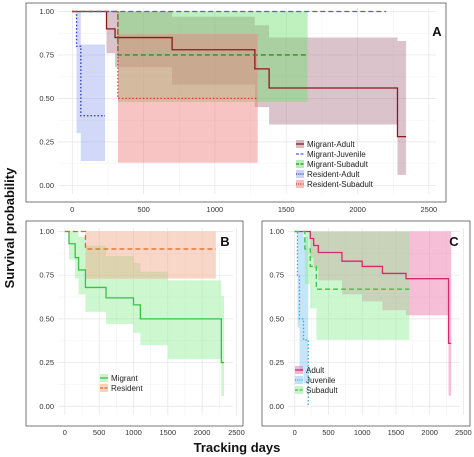  Describe the element at coordinates (321, 380) in the screenshot. I see `legend-label: Juvenile` at that location.